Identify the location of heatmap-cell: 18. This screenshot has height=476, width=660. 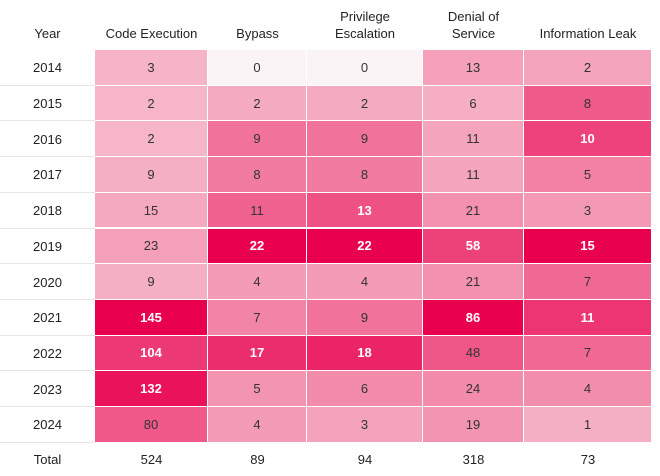
(365, 353).